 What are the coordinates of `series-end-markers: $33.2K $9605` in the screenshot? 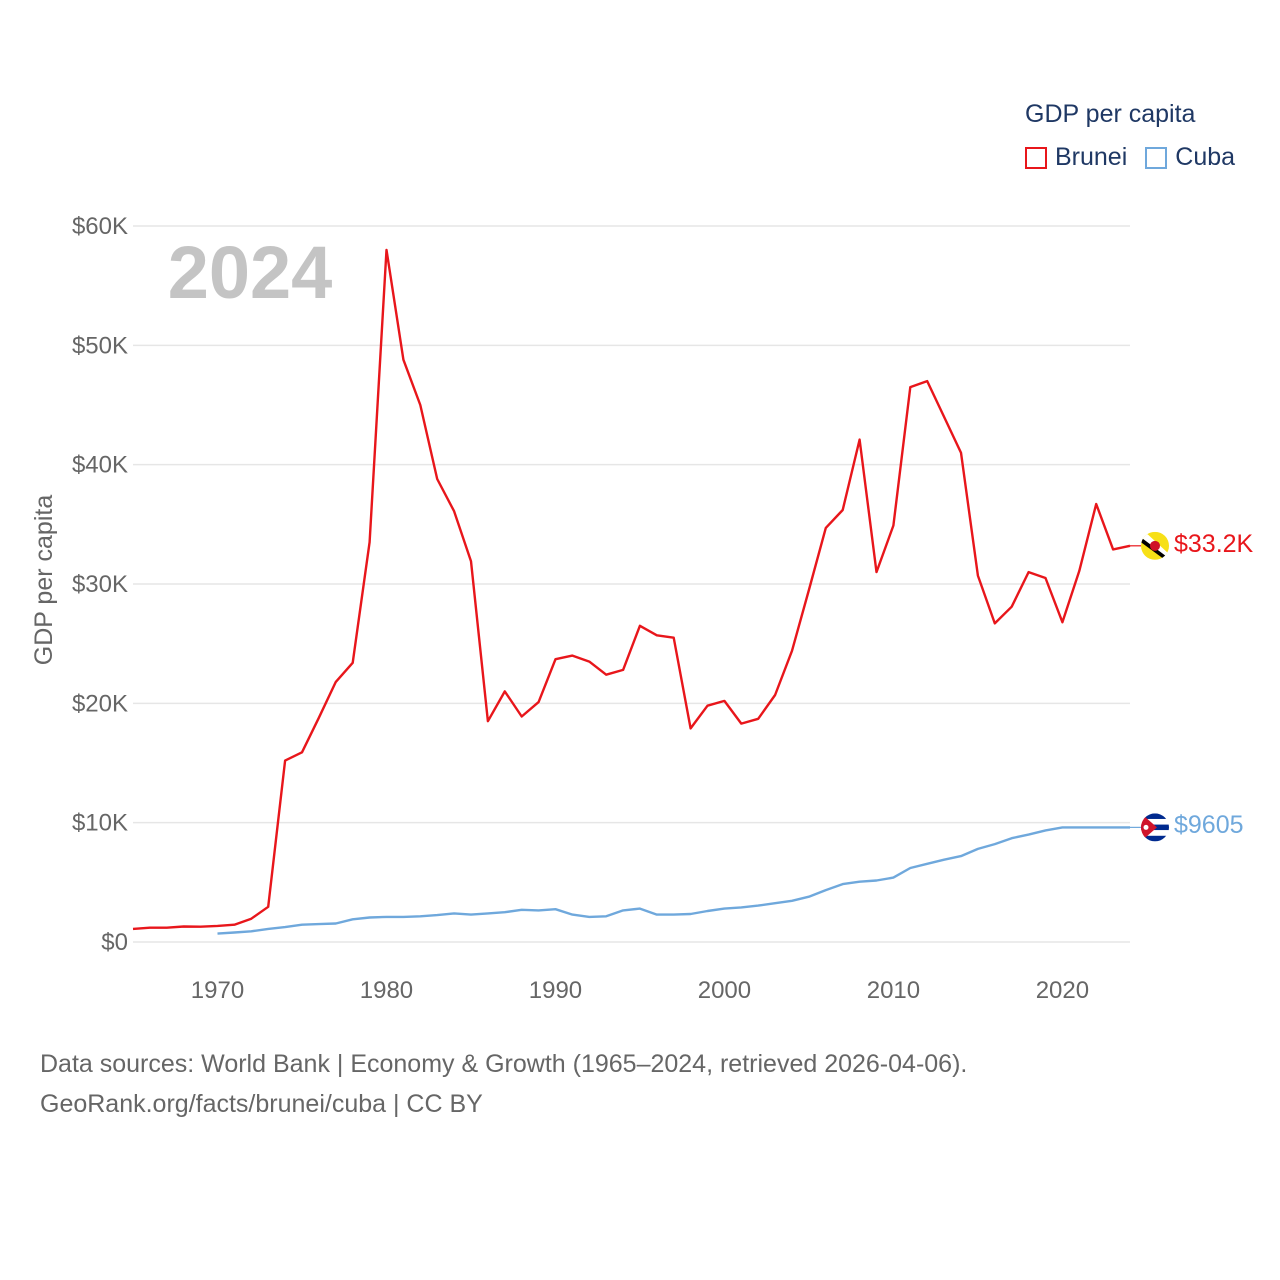 It's located at (1192, 686).